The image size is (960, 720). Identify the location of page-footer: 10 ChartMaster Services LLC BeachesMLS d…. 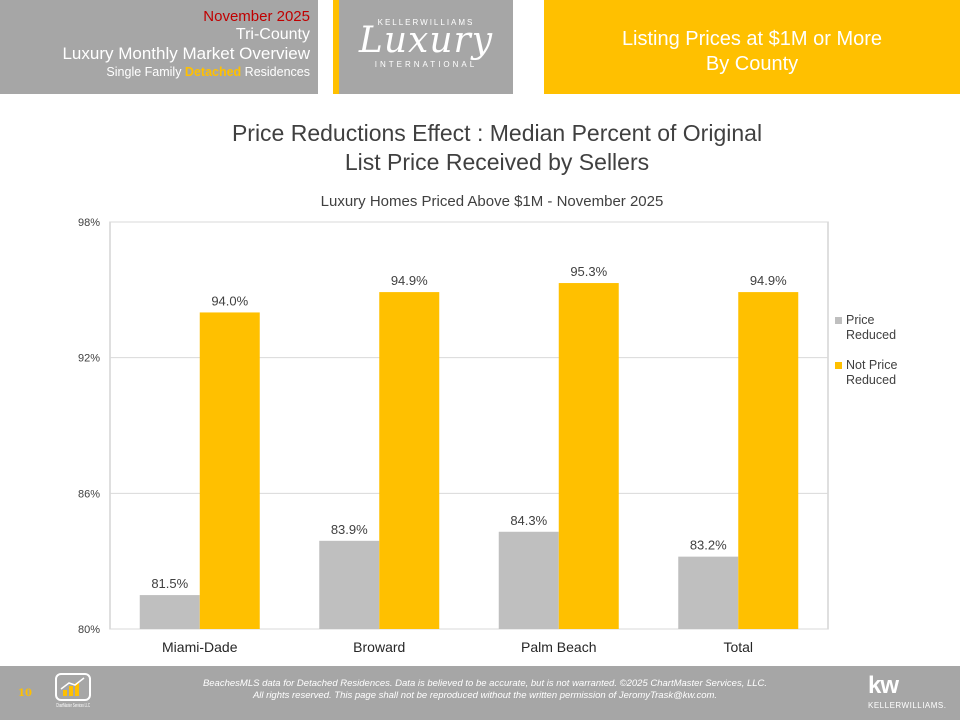
(480, 693).